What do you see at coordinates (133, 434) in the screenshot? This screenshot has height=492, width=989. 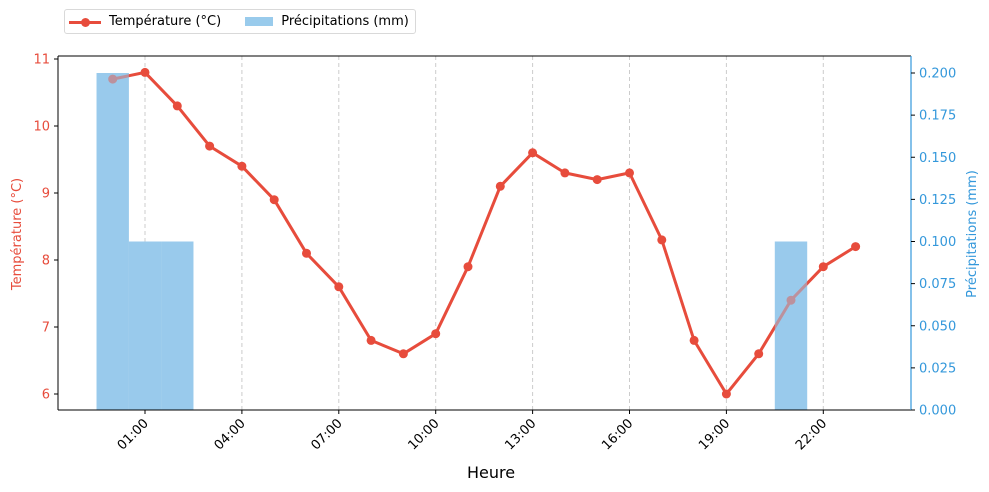 I see `x-tick-label: 01:00` at bounding box center [133, 434].